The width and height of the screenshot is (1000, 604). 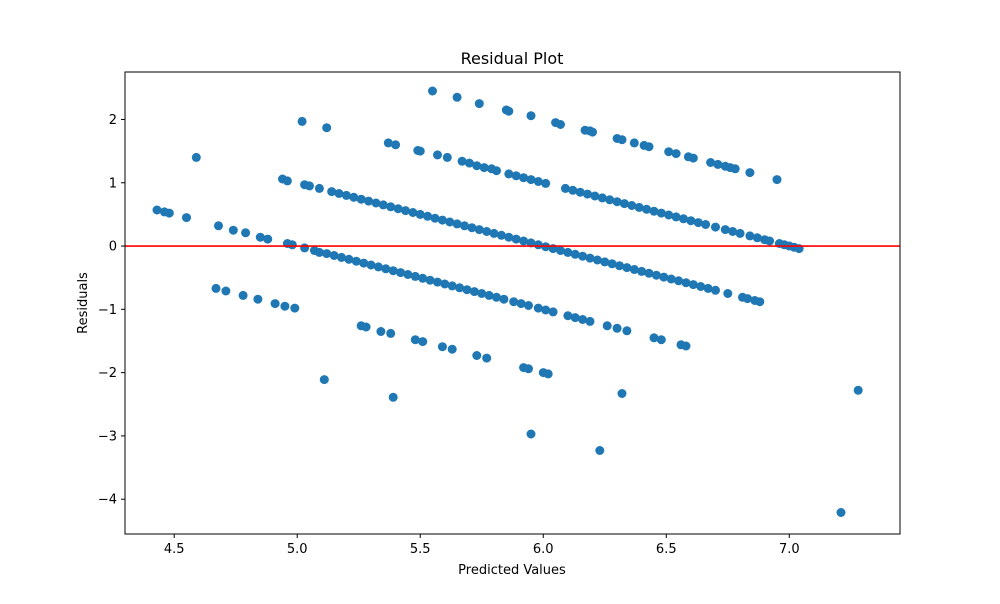 I want to click on x-tick-label: 6.5, so click(x=666, y=549).